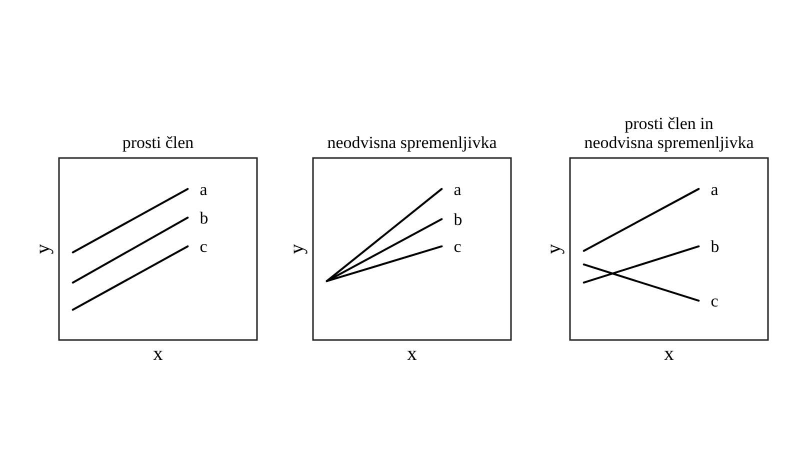 The height and width of the screenshot is (454, 786). I want to click on chart-title: prosti člen, so click(158, 142).